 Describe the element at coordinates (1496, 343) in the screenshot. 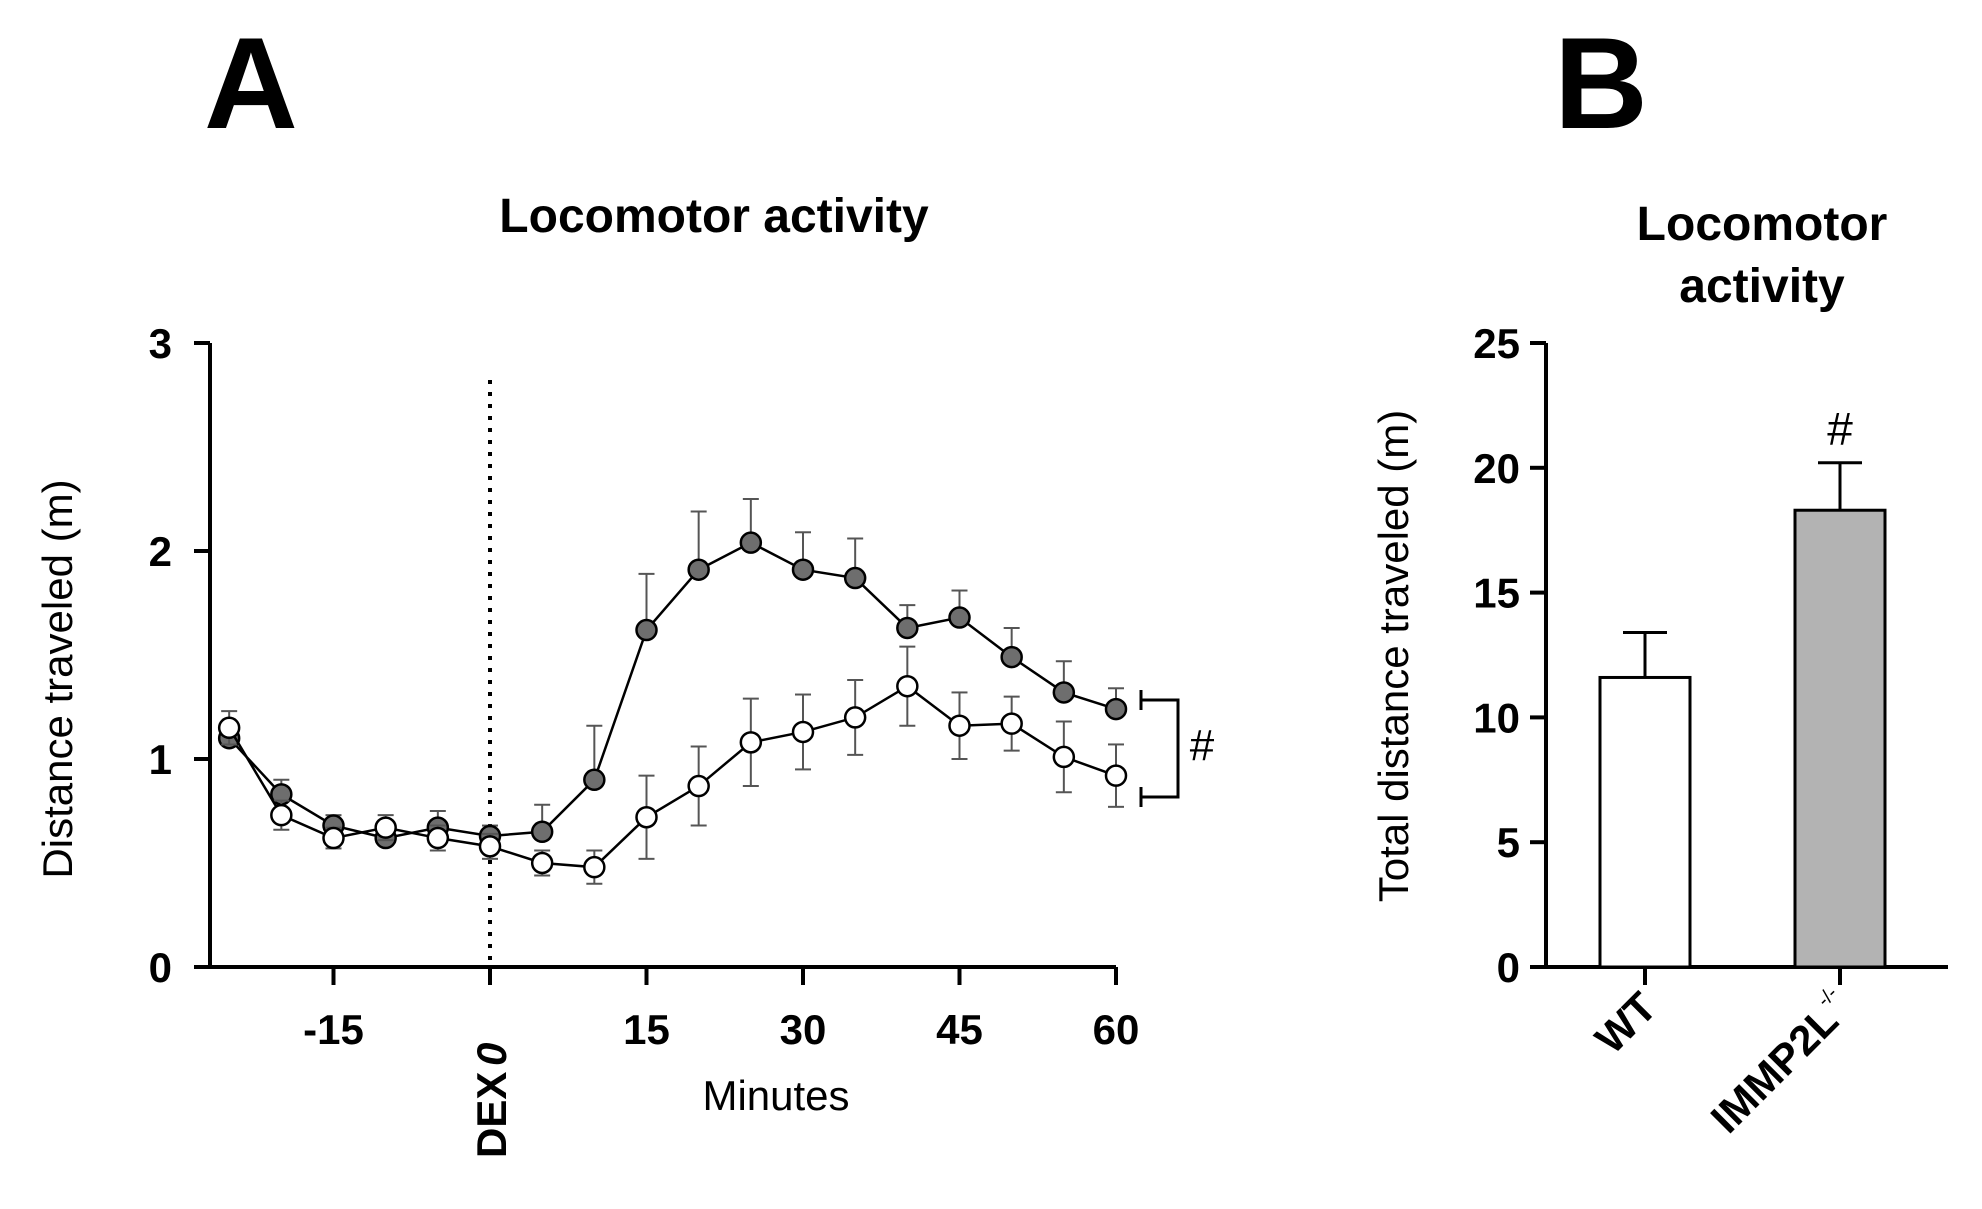

I see `panel-b-y-tick-label: 25` at that location.